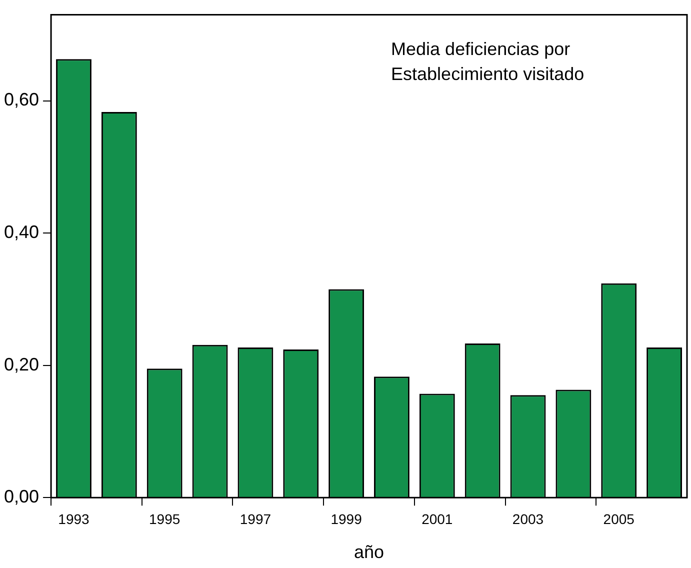  Describe the element at coordinates (437, 518) in the screenshot. I see `x-tick-label: 2001` at that location.